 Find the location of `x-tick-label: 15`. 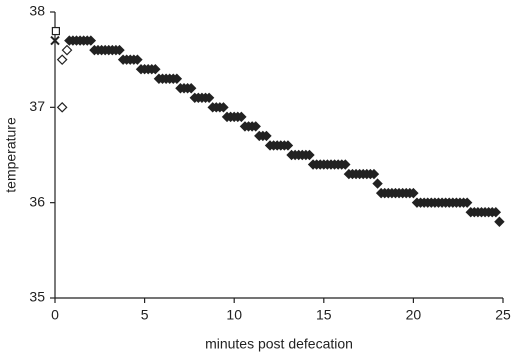

x-tick-label: 15 is located at coordinates (324, 315).